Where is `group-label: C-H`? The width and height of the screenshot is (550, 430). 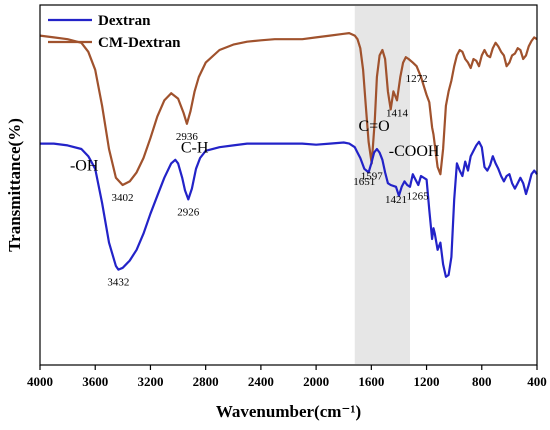 group-label: C-H is located at coordinates (195, 148).